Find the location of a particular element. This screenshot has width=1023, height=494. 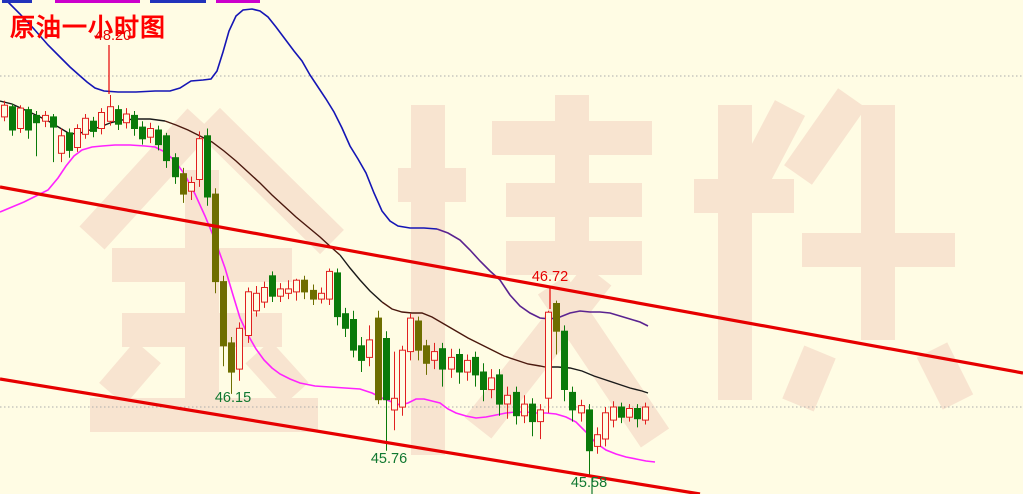

price-annotation-swing-low-1: 46.15 is located at coordinates (233, 398).